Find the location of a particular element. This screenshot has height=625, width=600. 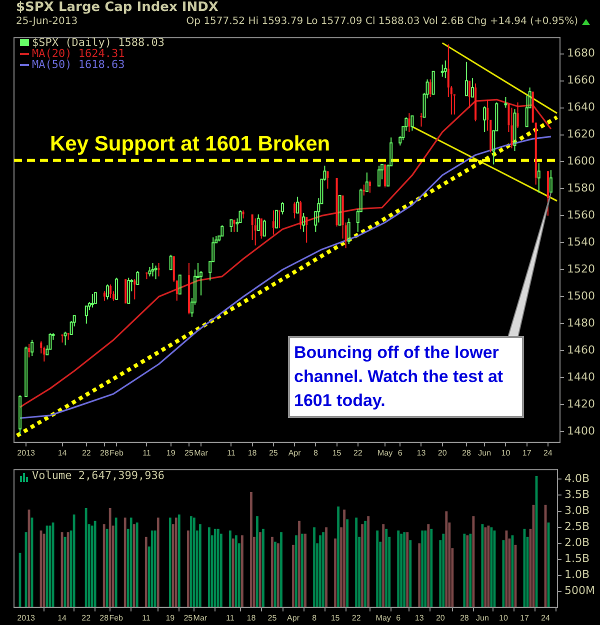

y-tick-label: 4.0B is located at coordinates (577, 479).